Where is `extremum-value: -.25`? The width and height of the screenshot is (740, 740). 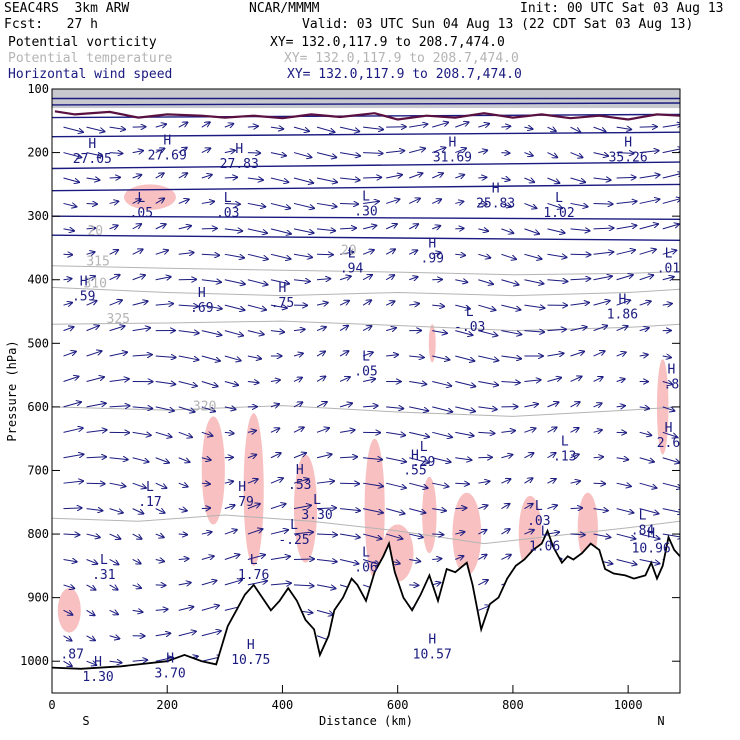 extremum-value: -.25 is located at coordinates (293, 540).